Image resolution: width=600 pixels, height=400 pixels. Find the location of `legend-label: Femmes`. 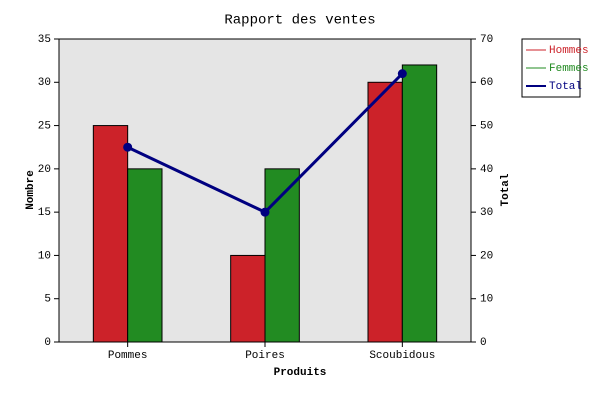

legend-label: Femmes is located at coordinates (569, 69).